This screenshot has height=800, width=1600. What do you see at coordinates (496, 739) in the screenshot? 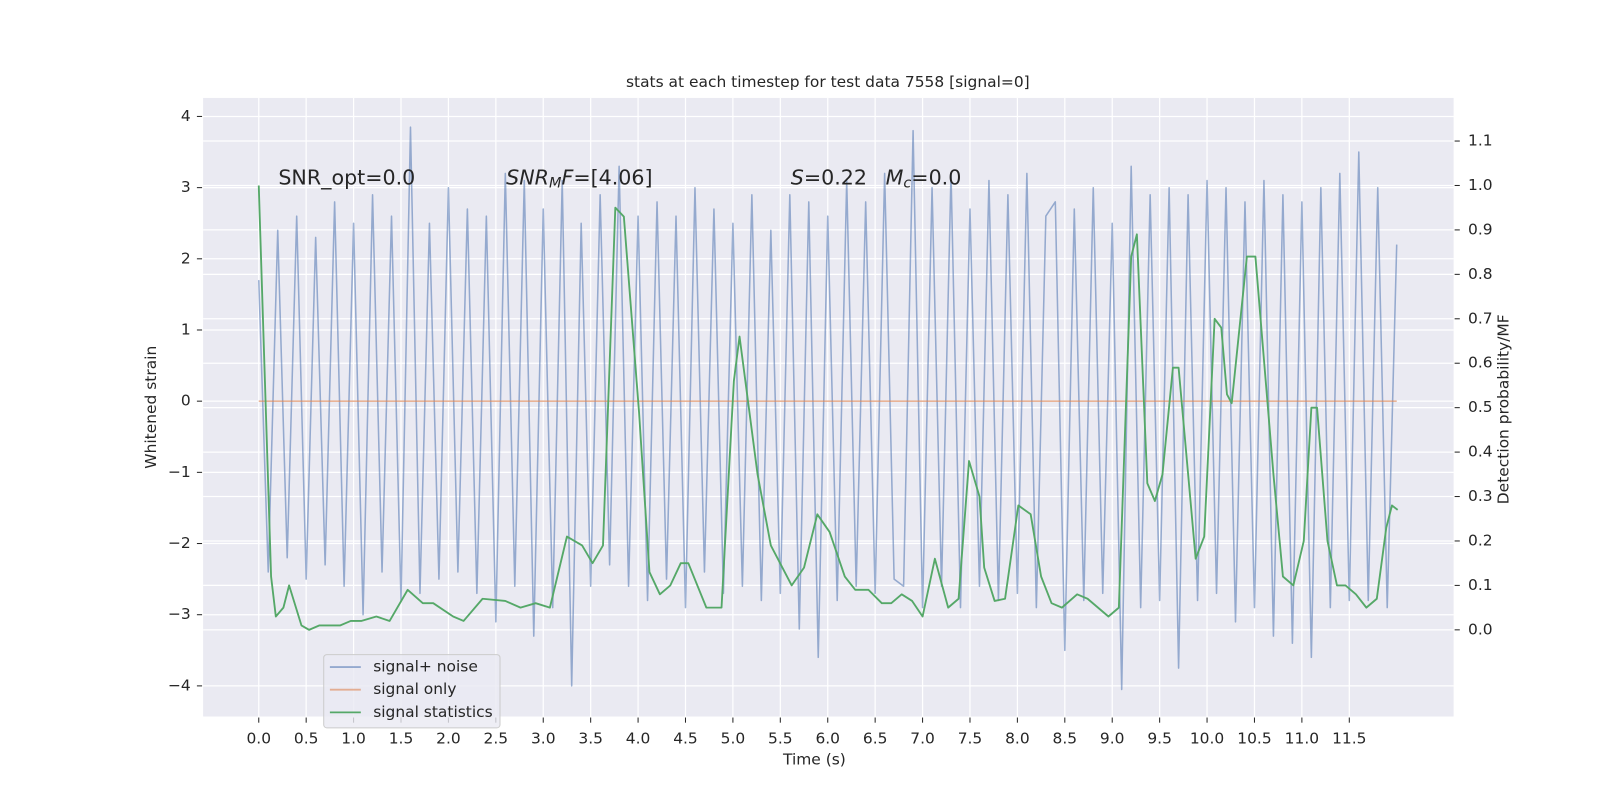
I see `x-tick-label: 2.5` at bounding box center [496, 739].